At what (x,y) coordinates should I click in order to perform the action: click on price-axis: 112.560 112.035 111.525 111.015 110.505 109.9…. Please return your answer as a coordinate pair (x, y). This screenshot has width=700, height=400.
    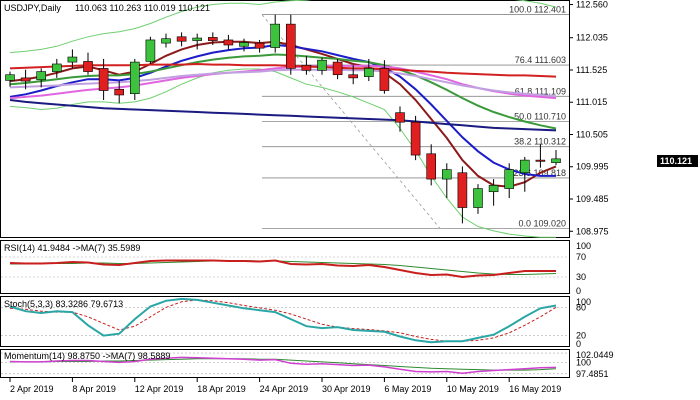
    Looking at the image, I should click on (589, 118).